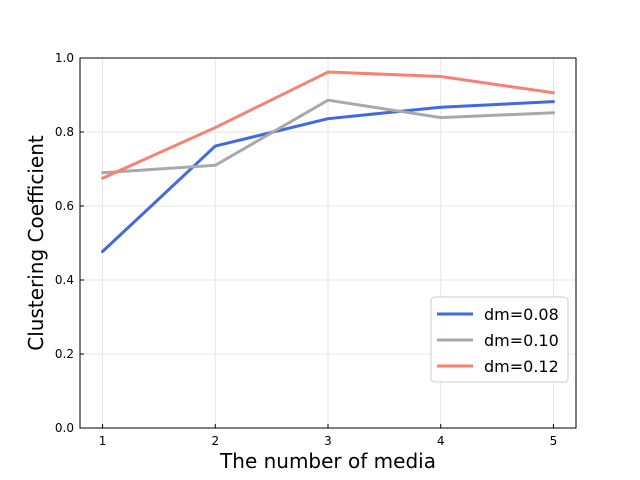 Image resolution: width=640 pixels, height=480 pixels. Describe the element at coordinates (521, 314) in the screenshot. I see `legend-label-dm=0.08: dm=0.08` at that location.